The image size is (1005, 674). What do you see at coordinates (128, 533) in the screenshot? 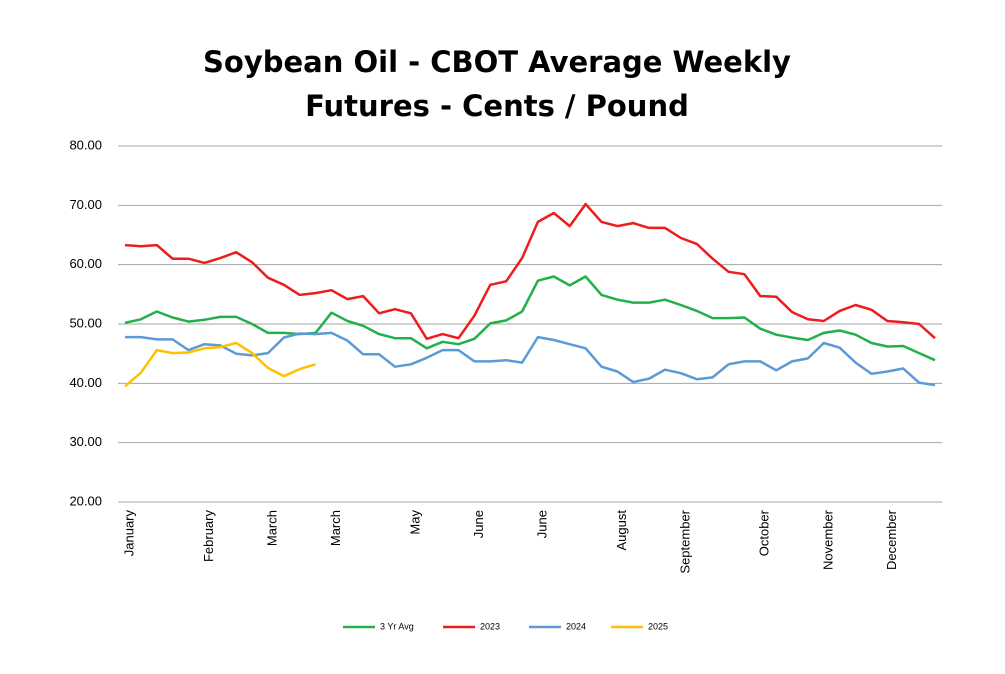
I see `x-tick-label: January` at bounding box center [128, 533].